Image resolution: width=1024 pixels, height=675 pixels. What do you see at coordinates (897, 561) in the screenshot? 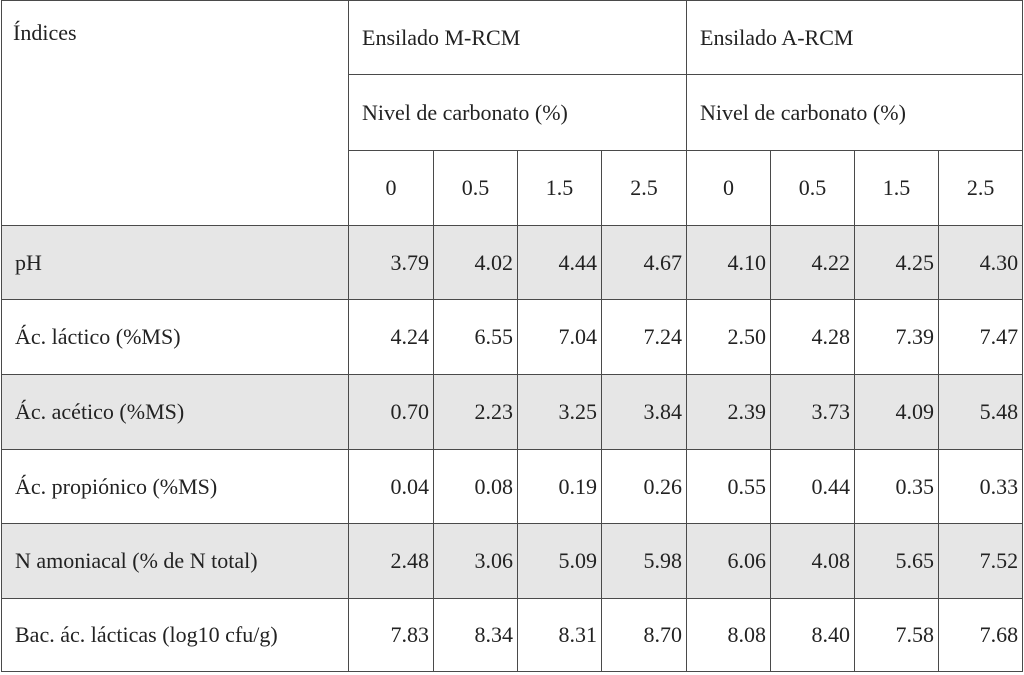
I see `table-cell: 5.65` at bounding box center [897, 561].